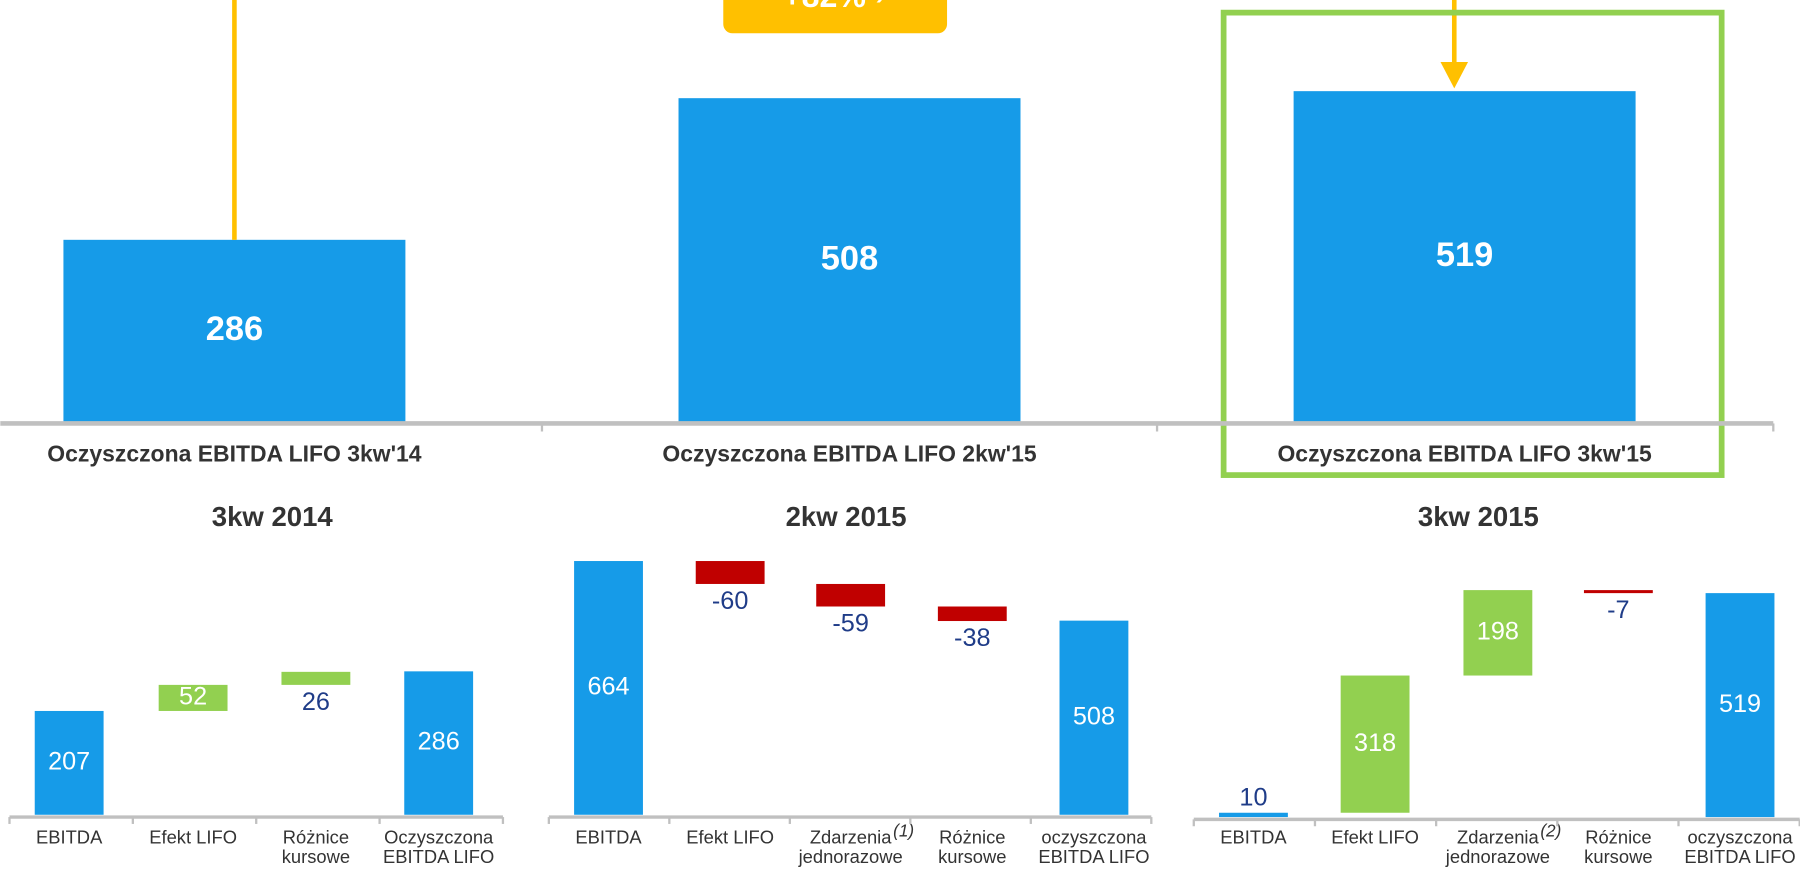 The image size is (1800, 871). Describe the element at coordinates (876, 1) in the screenshot. I see `callout-note: 1)` at that location.